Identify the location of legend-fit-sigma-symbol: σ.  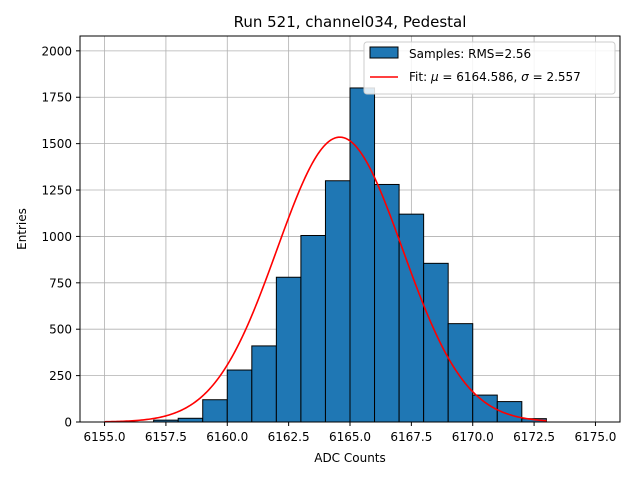
(525, 77).